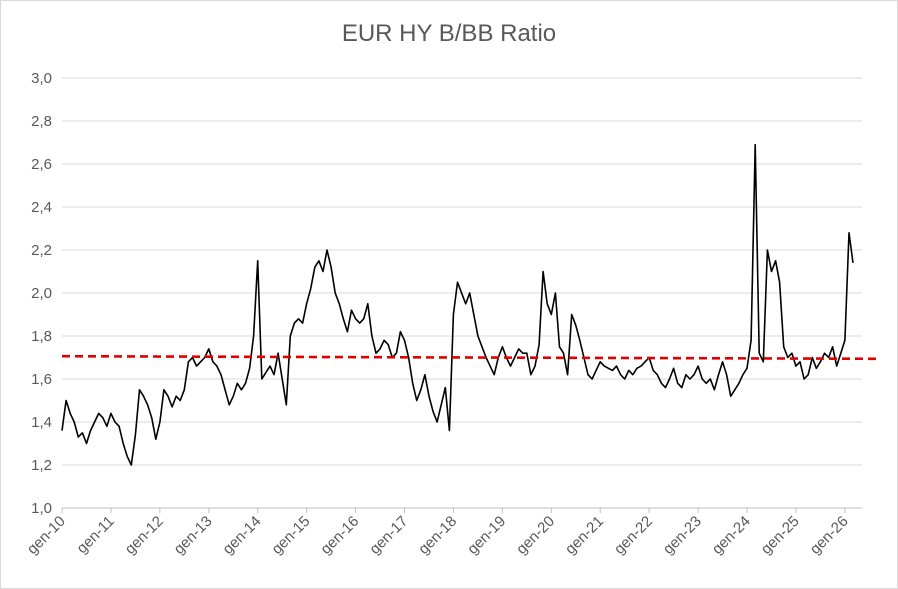  I want to click on y-tick-label: 1,6, so click(41, 379).